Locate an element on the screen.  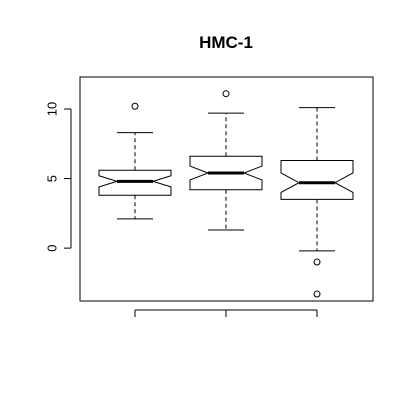
notched-box is located at coordinates (317, 179).